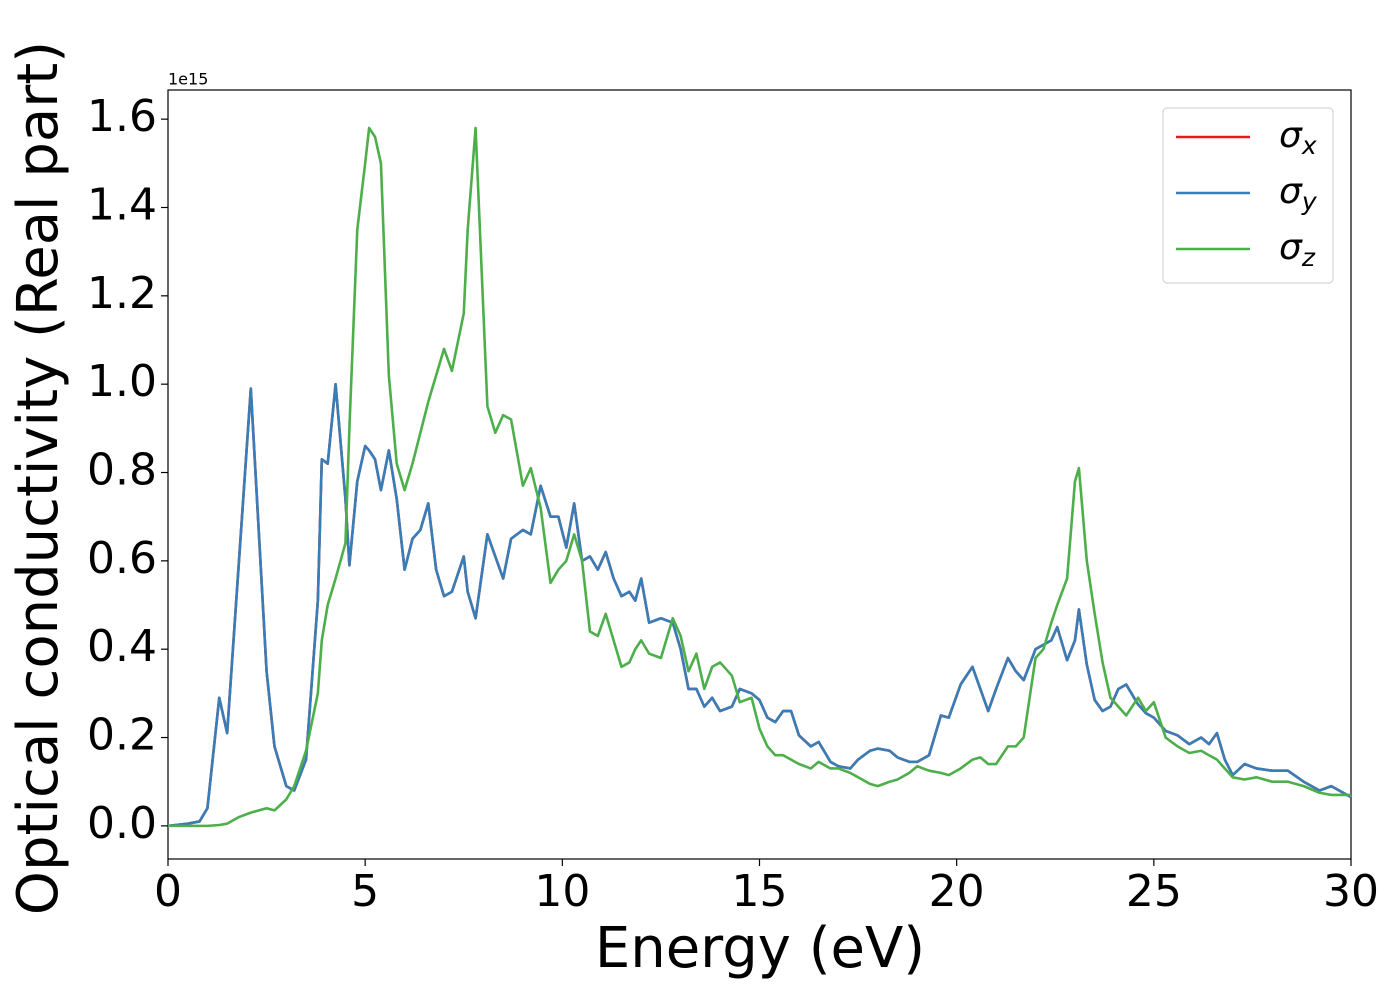  I want to click on x-tick-label: 20, so click(957, 891).